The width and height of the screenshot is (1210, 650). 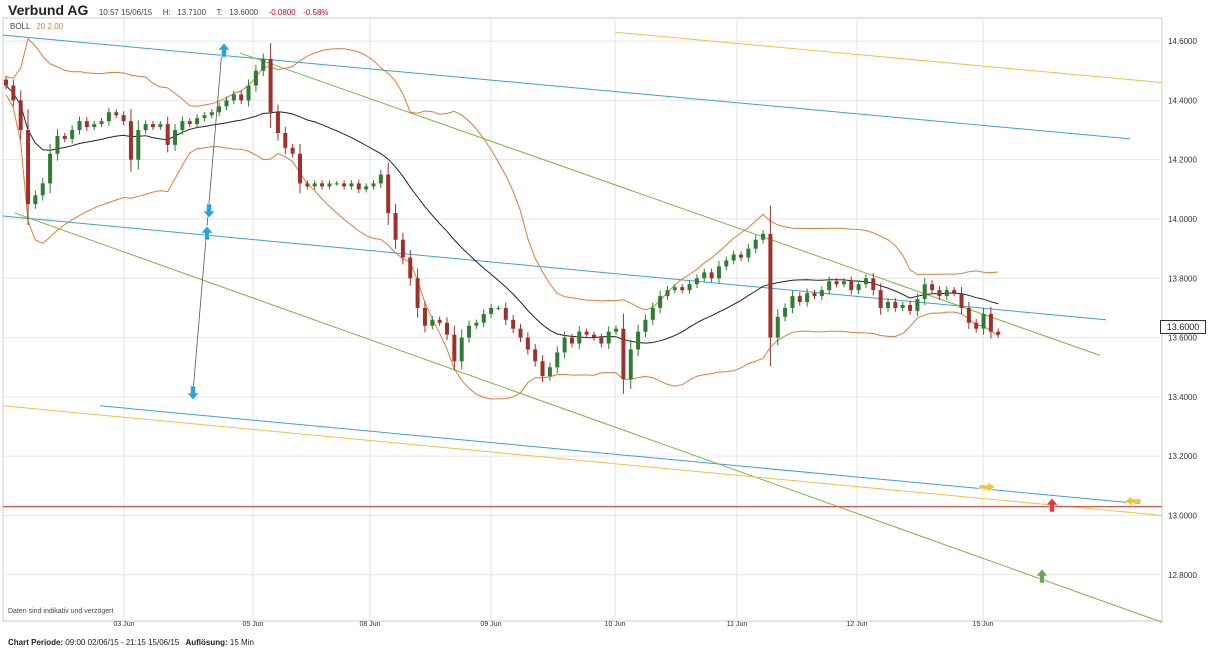 I want to click on y-tick-label: 14.4000, so click(x=1182, y=100).